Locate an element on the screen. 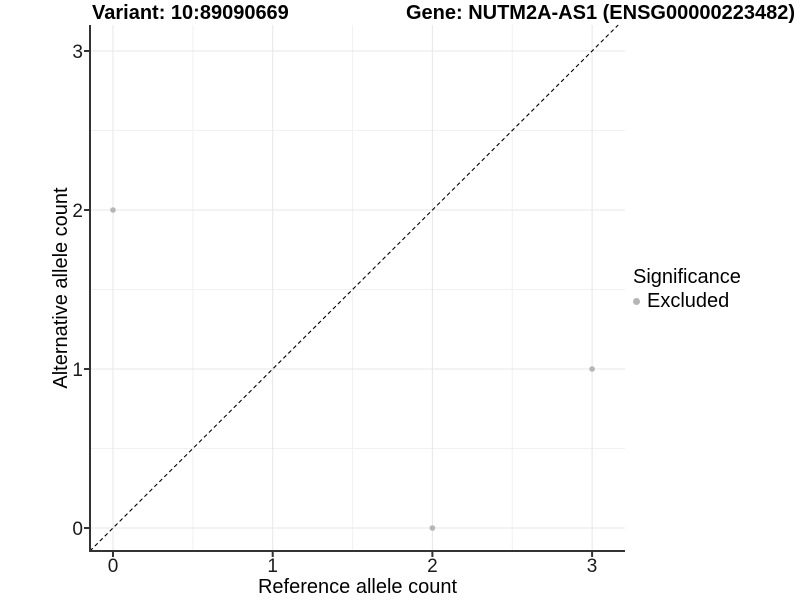  x-axis-title: Reference allele count is located at coordinates (357, 587).